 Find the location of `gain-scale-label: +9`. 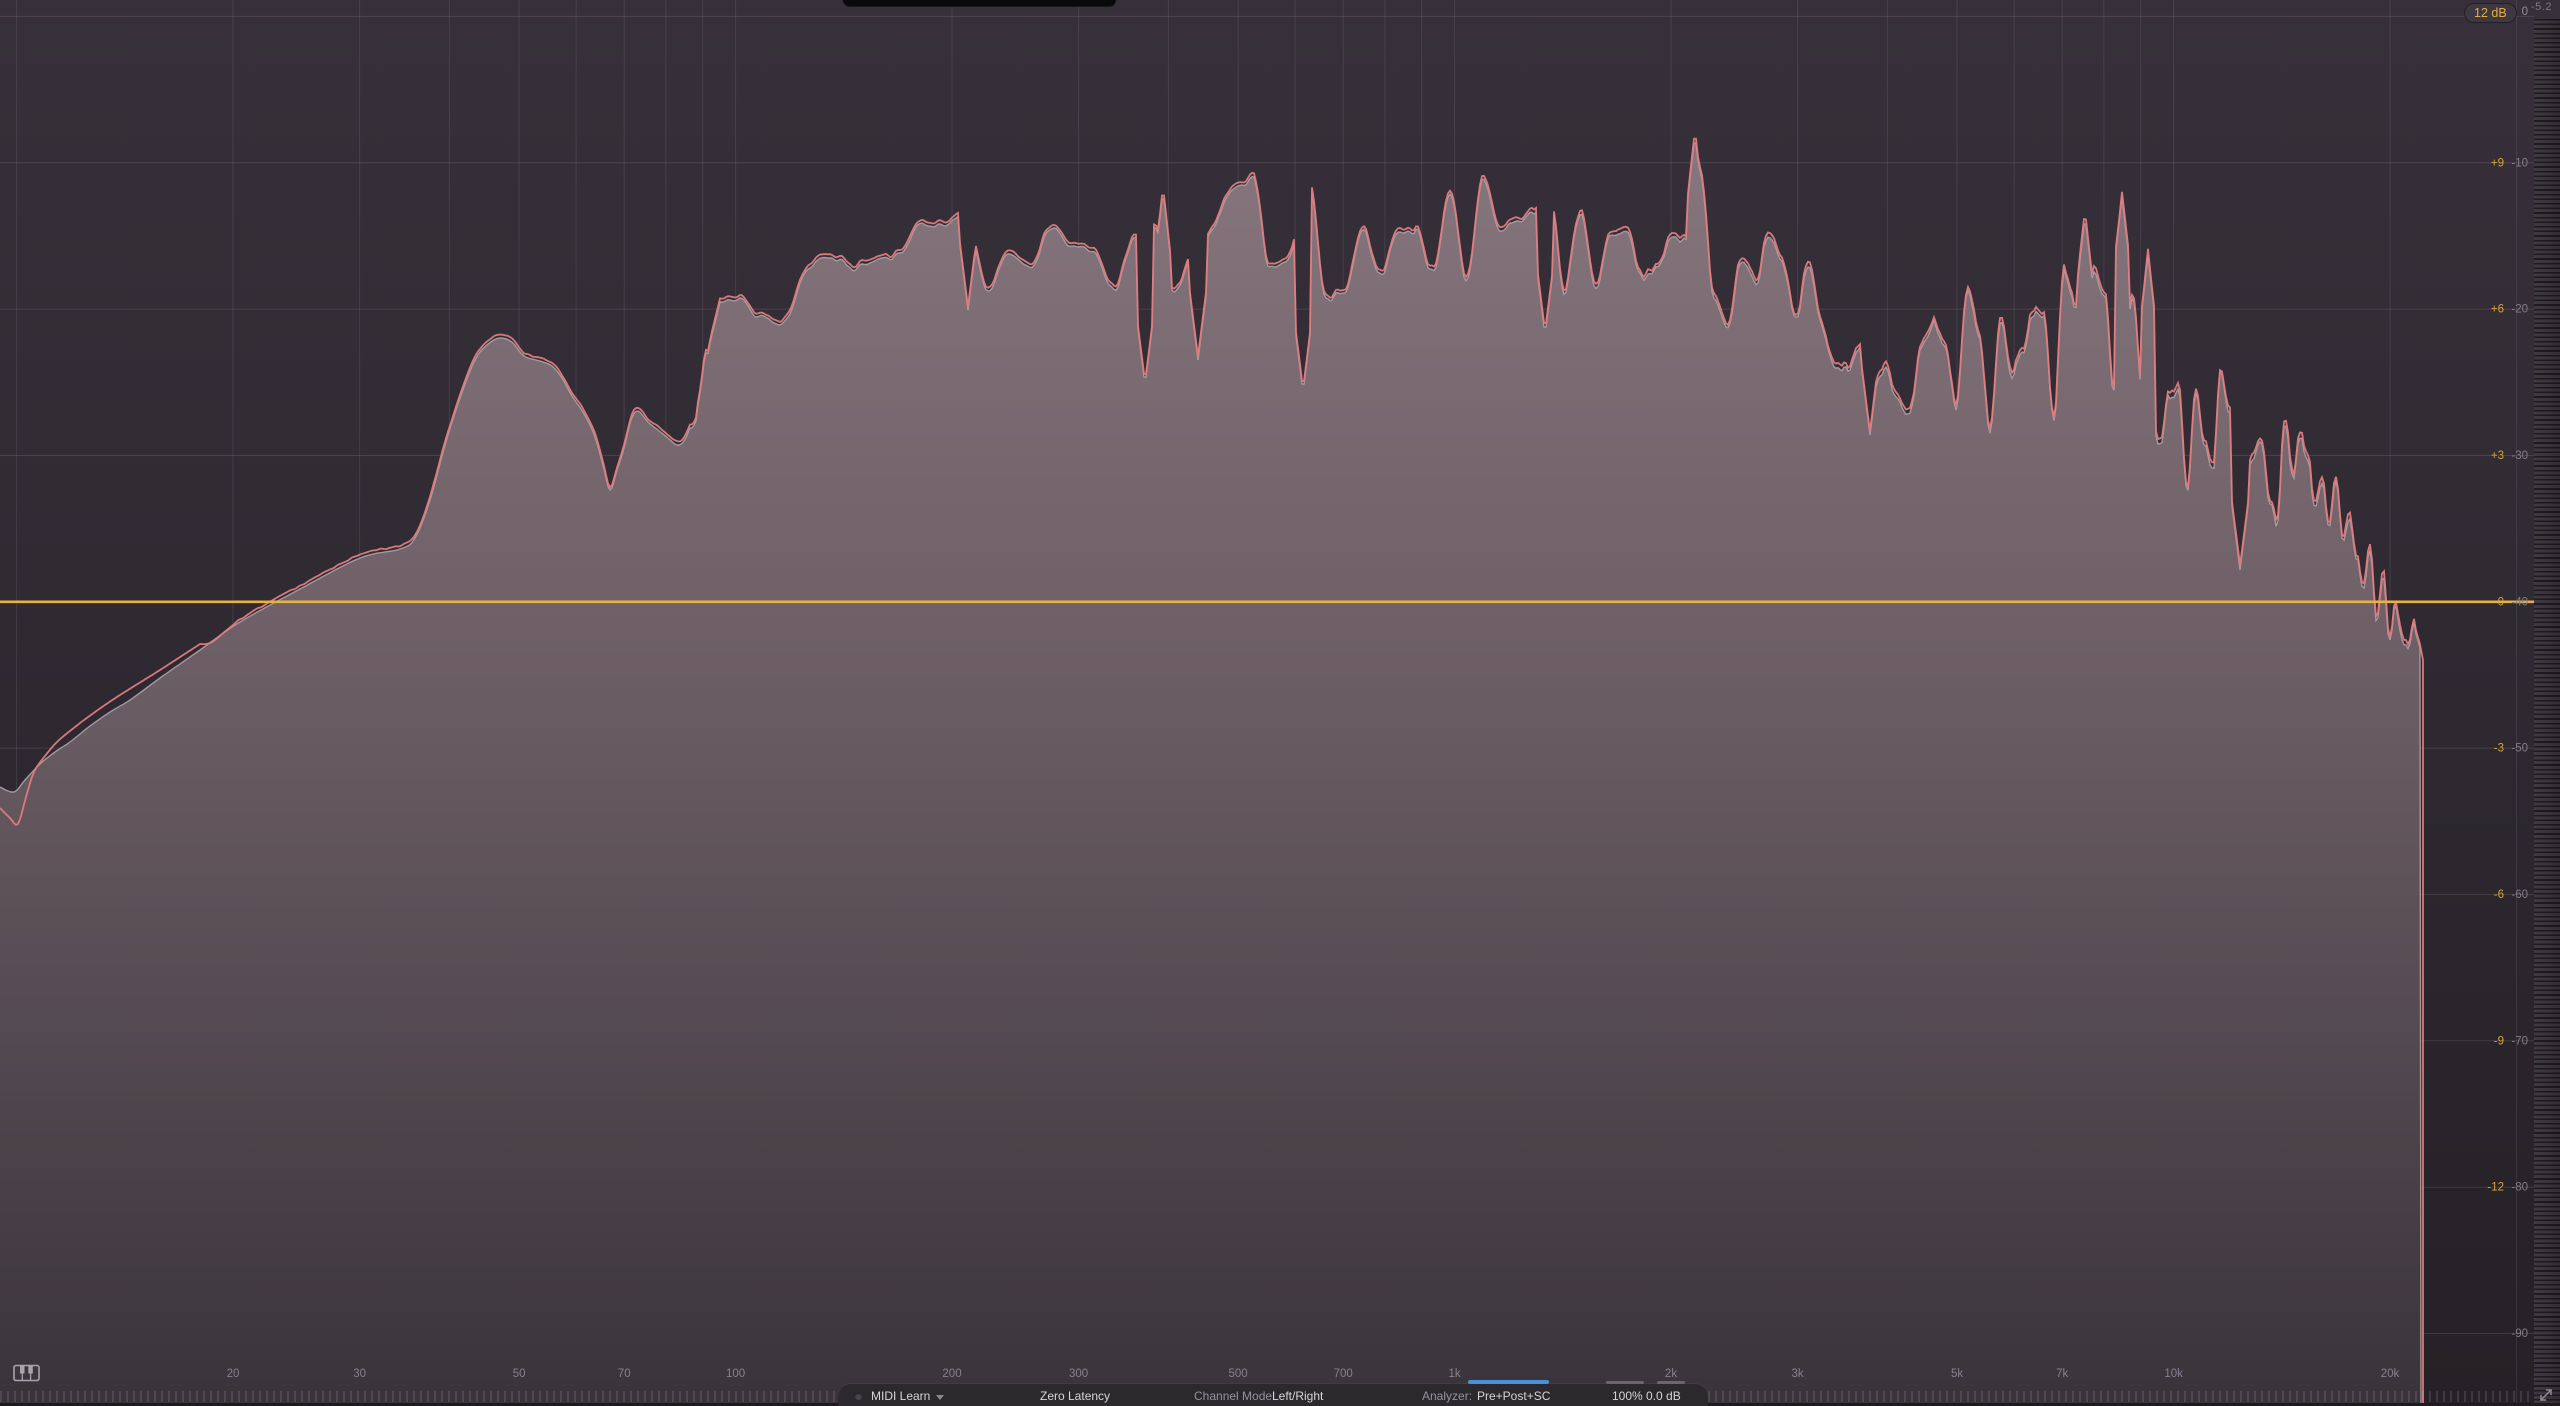

gain-scale-label: +9 is located at coordinates (2497, 163).